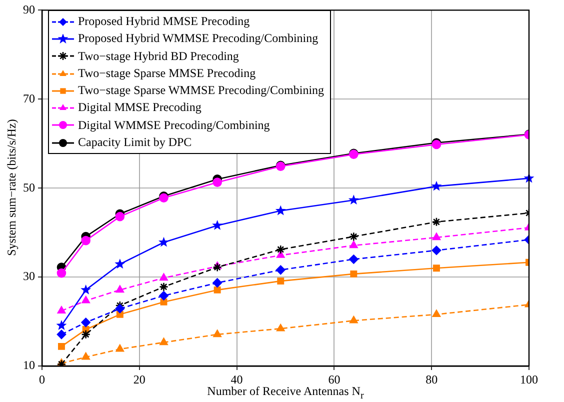  What do you see at coordinates (135, 143) in the screenshot?
I see `legend-label: Capacity Limit by DPC` at bounding box center [135, 143].